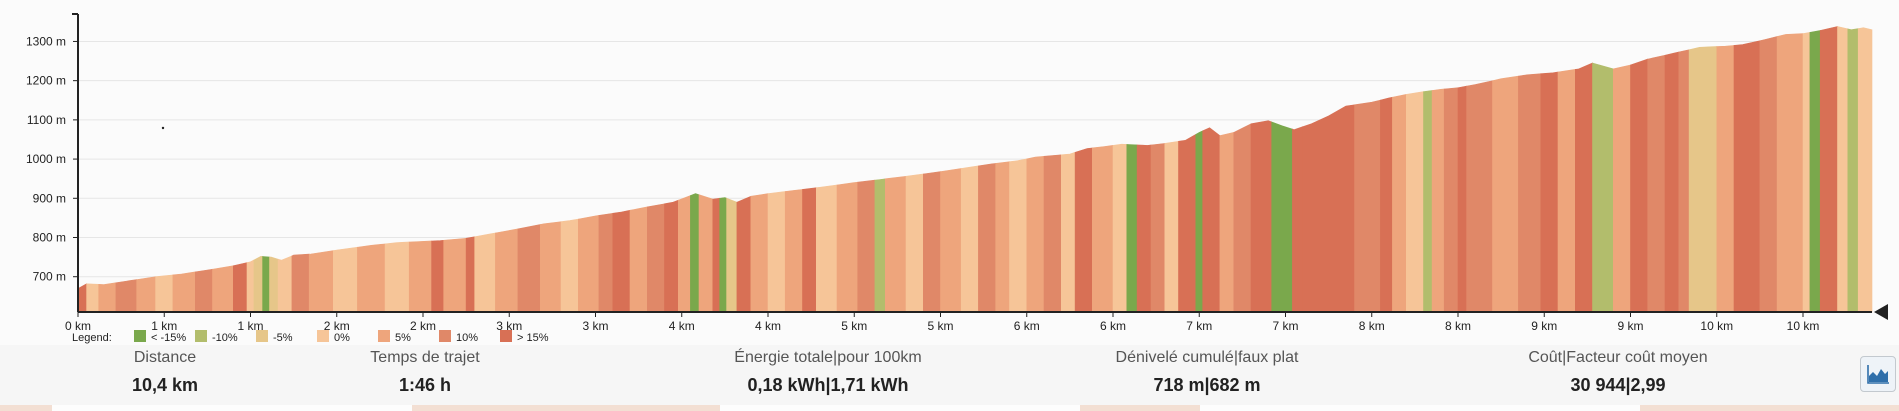 The height and width of the screenshot is (411, 1899). I want to click on legend-label: < -15%, so click(168, 338).